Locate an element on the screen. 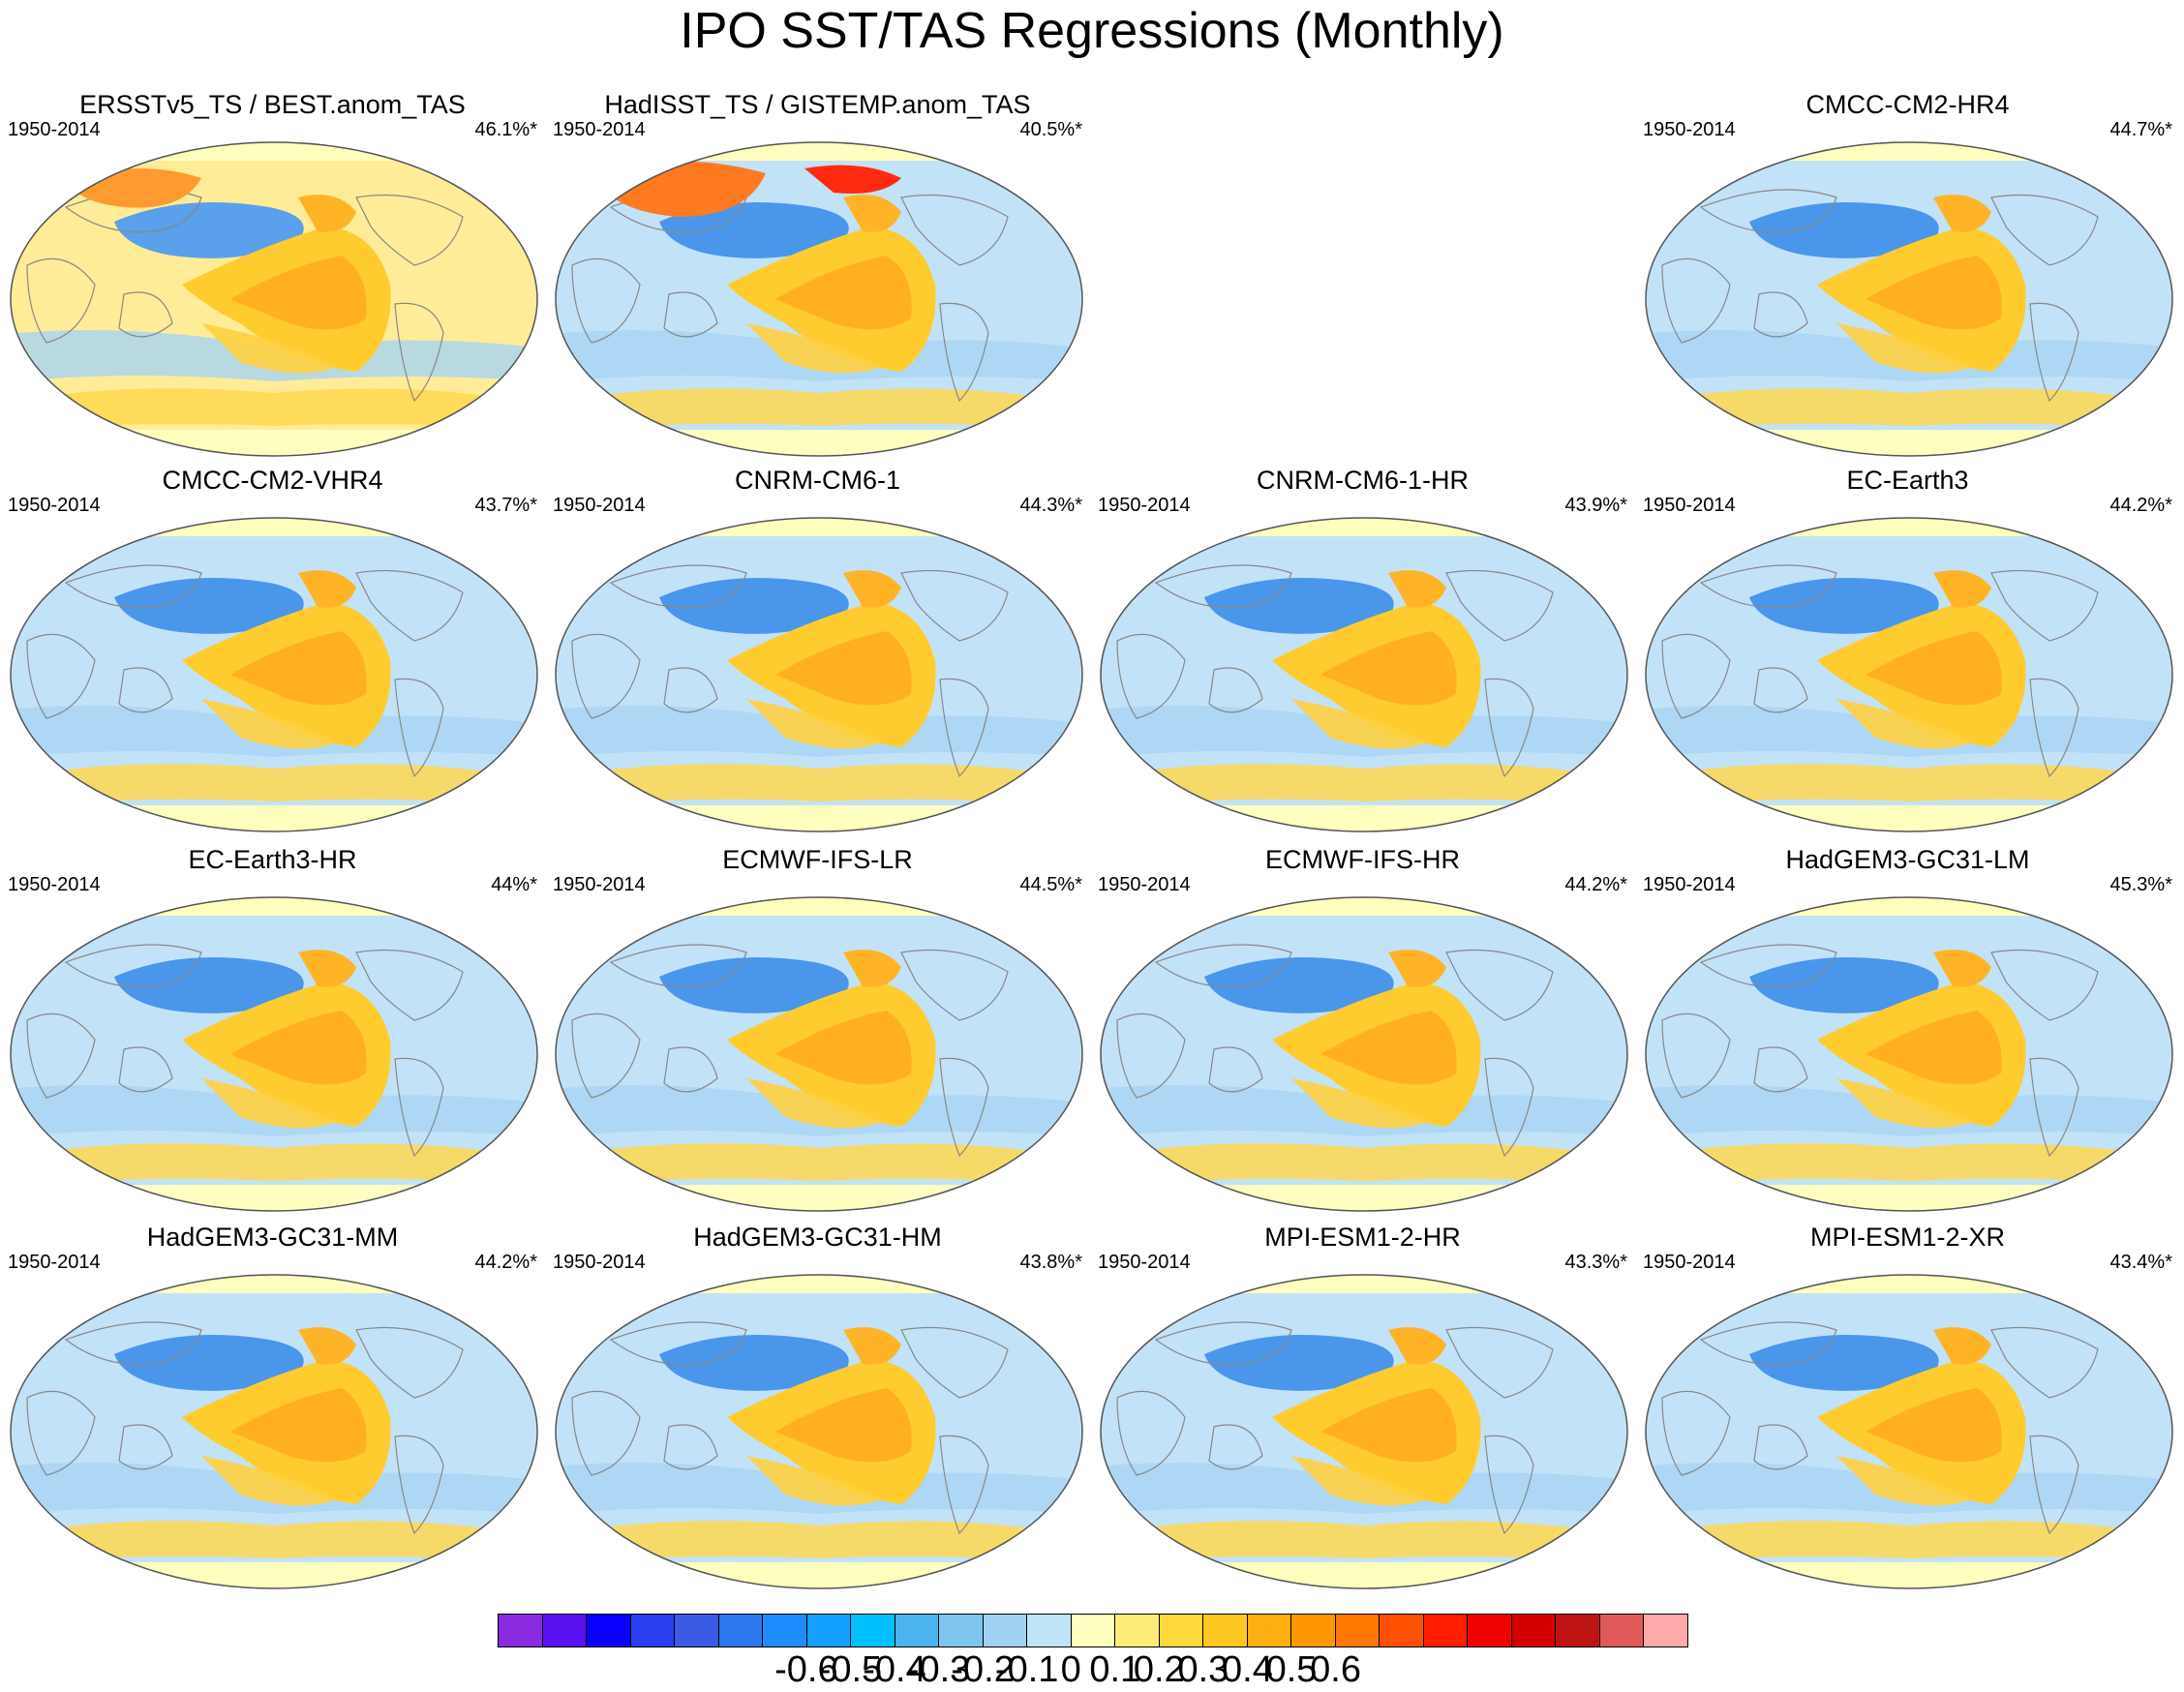 This screenshot has width=2184, height=1692. panel-title: HadGEM3-GC31-MM is located at coordinates (272, 1237).